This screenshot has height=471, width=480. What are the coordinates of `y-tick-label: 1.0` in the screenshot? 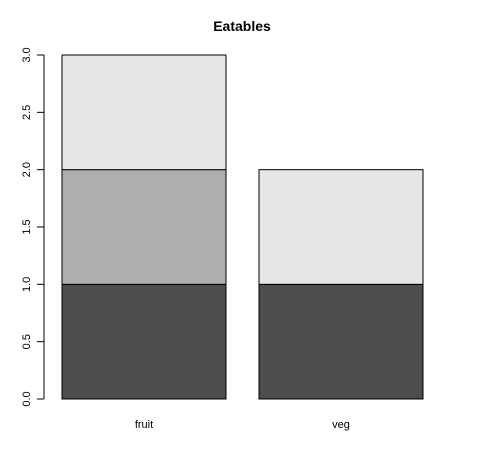 It's located at (27, 284).